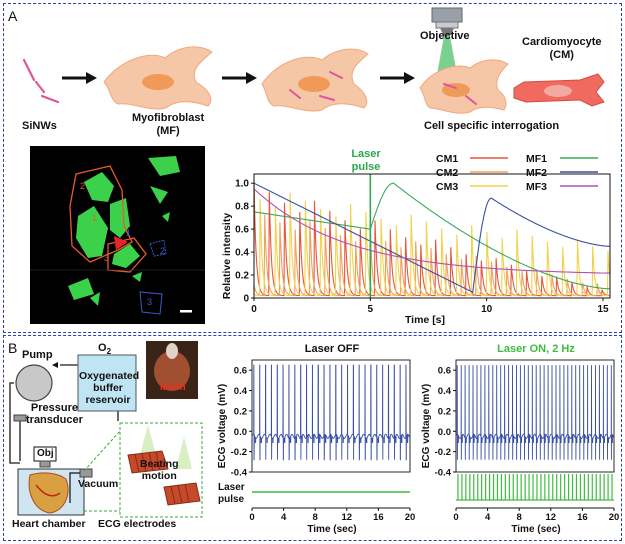  I want to click on chart-a-xtick-label: 10, so click(487, 309).